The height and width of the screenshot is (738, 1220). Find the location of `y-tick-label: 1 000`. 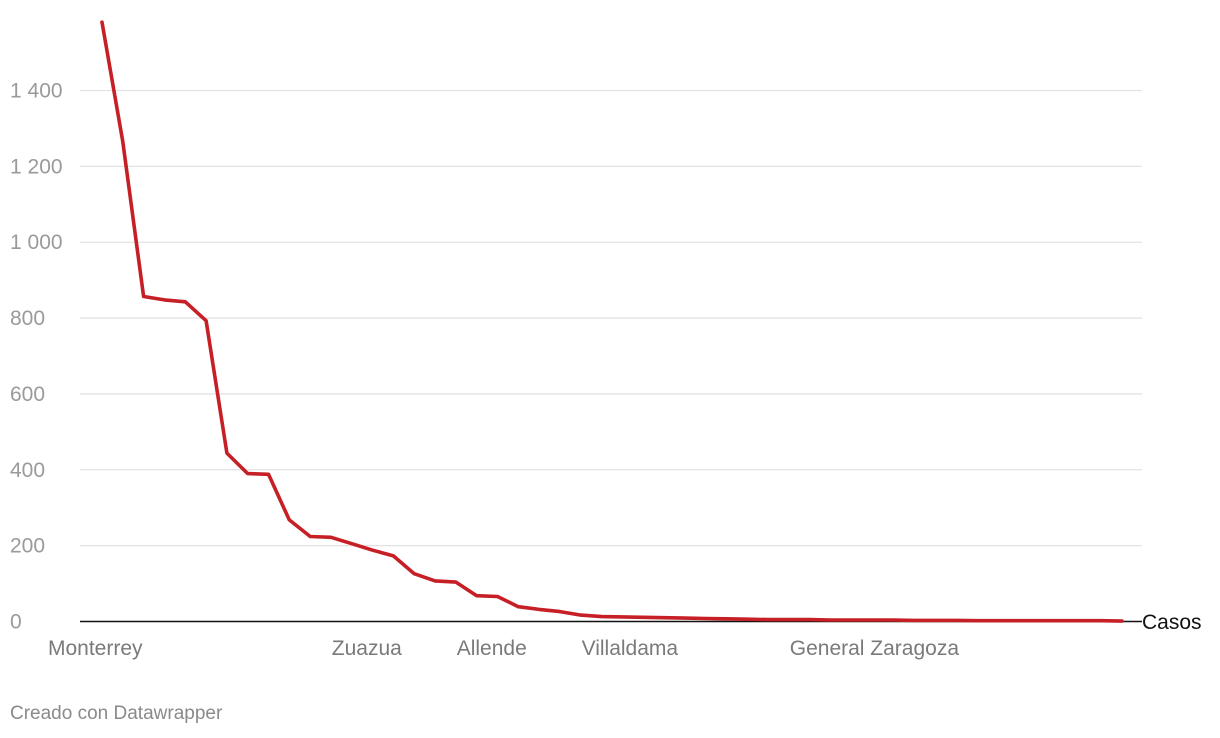

y-tick-label: 1 000 is located at coordinates (36, 242).